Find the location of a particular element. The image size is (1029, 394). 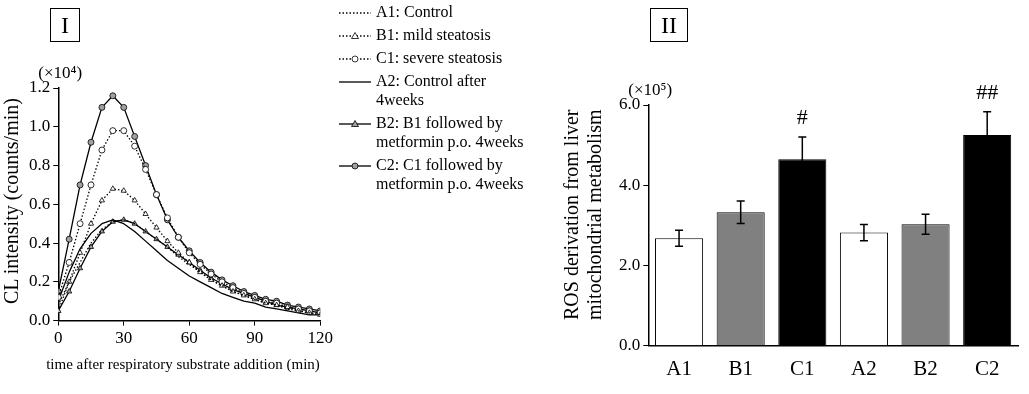

x-tick-label: C1 is located at coordinates (802, 367).